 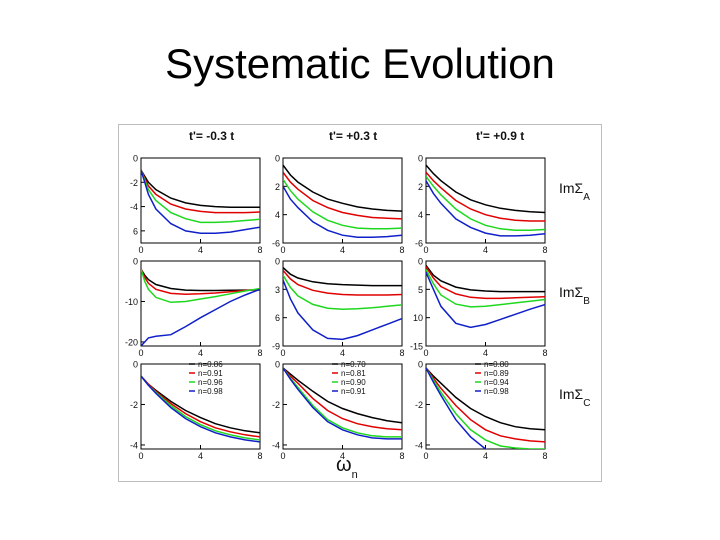 What do you see at coordinates (282, 250) in the screenshot?
I see `panel-0-1-xtick-label-0: 0` at bounding box center [282, 250].